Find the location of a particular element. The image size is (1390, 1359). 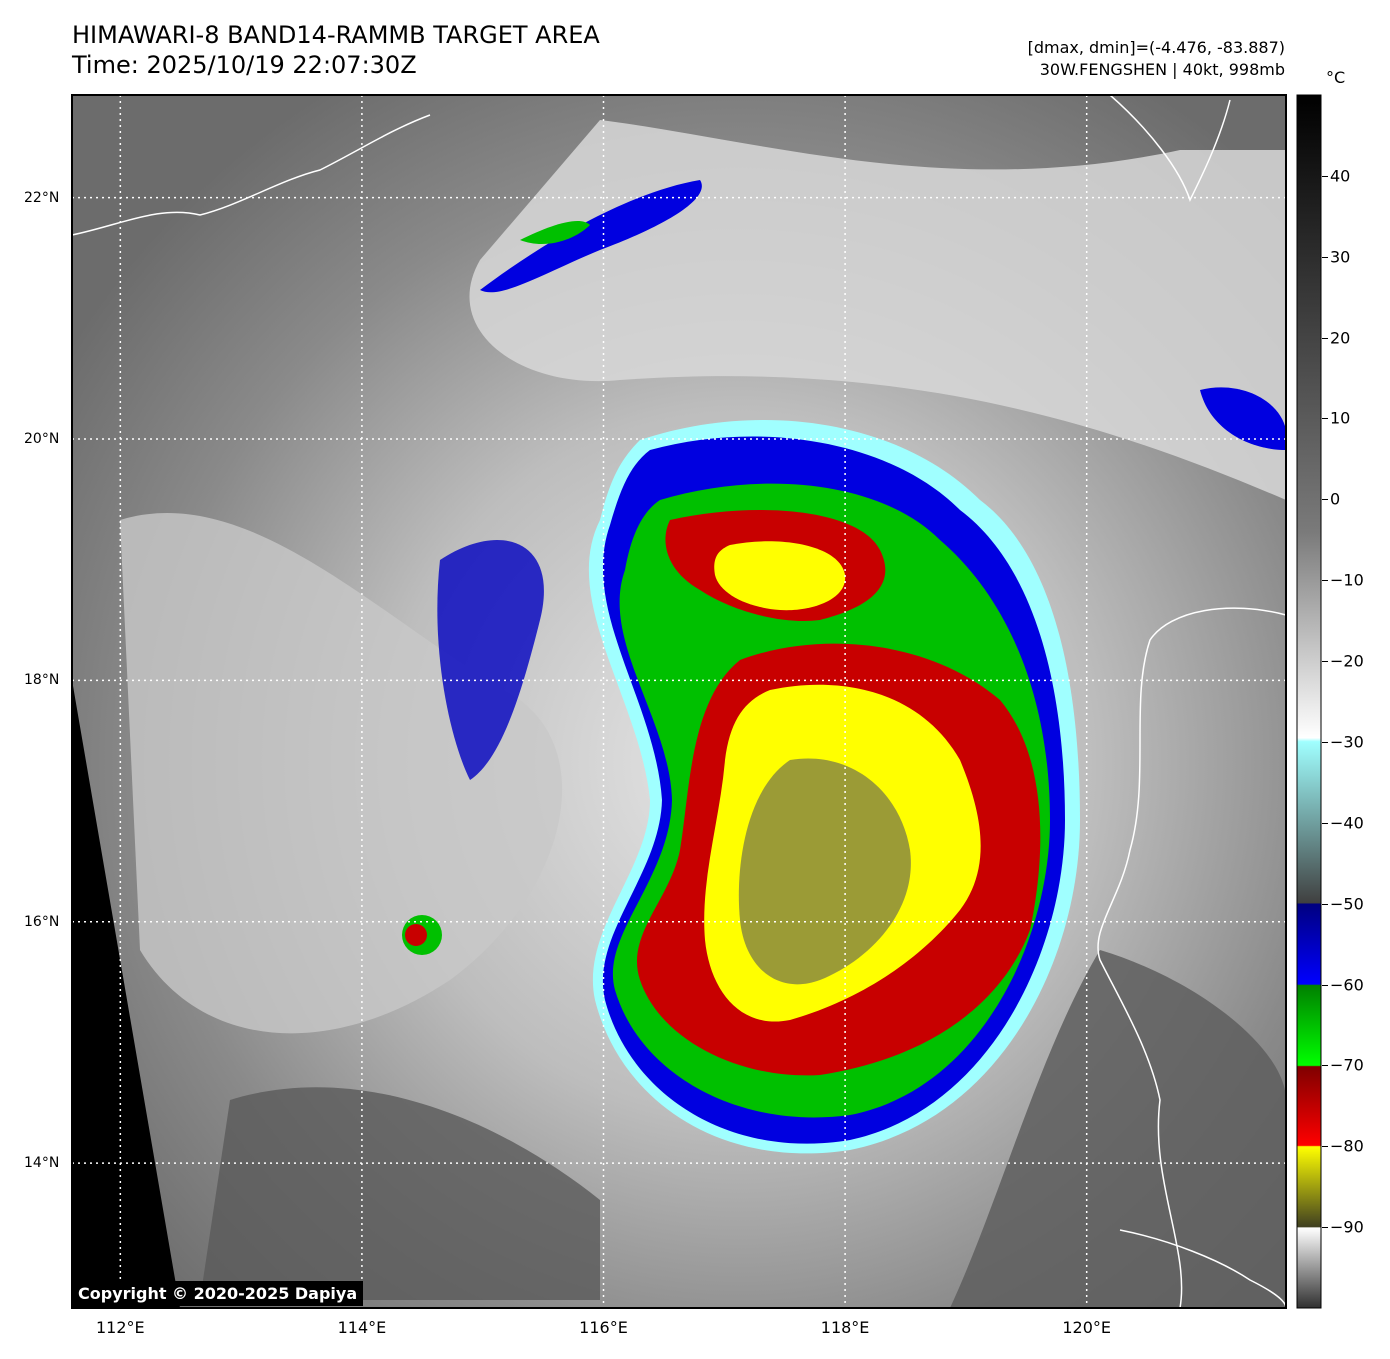

title-line-1: HIMAWARI-8 BAND14-RAMMB TARGET AREA is located at coordinates (336, 35).